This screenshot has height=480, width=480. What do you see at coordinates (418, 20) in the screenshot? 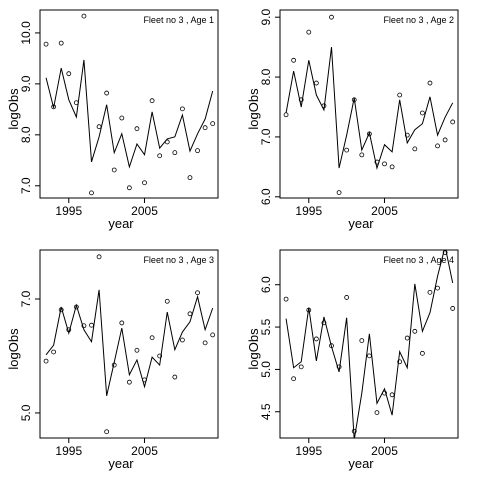
I see `panel-title: Fleet no 3 , Age 2` at bounding box center [418, 20].